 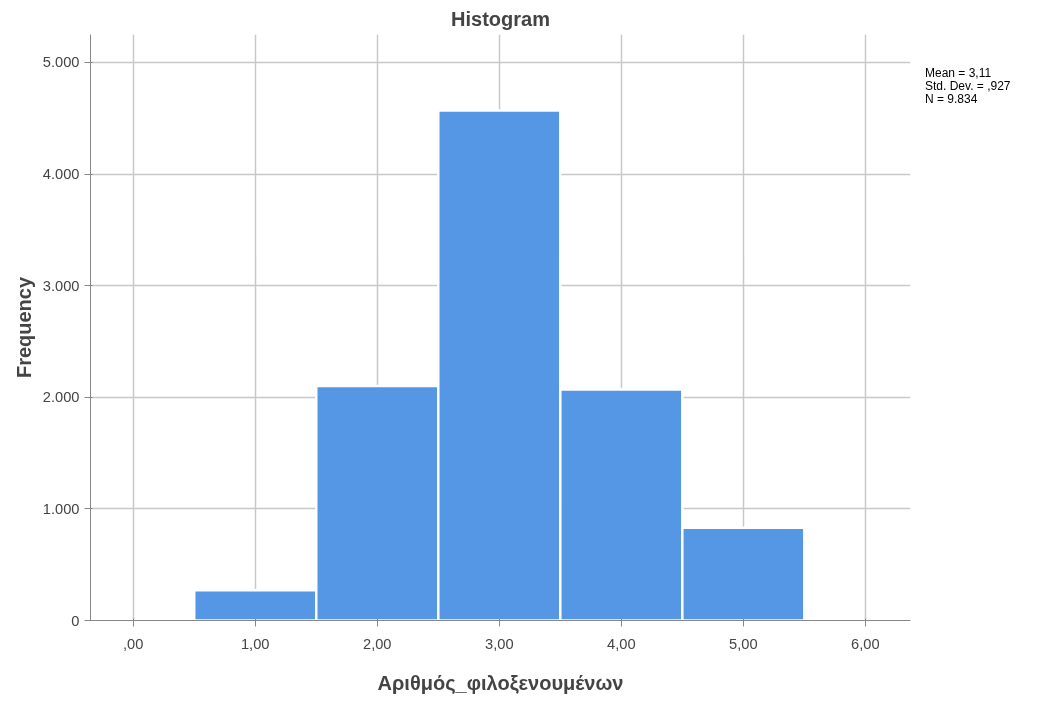 I want to click on y-axis-title: Frequency, so click(x=23, y=327).